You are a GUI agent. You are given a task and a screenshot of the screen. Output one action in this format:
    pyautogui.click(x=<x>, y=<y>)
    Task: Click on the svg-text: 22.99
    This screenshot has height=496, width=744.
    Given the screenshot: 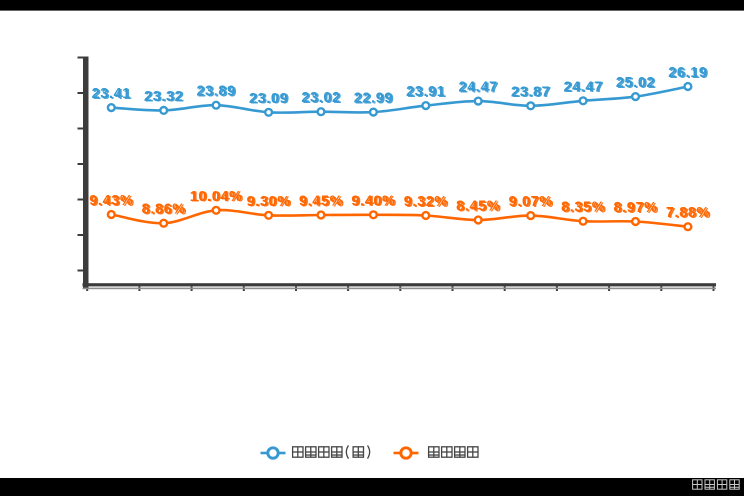 What is the action you would take?
    pyautogui.click(x=374, y=99)
    